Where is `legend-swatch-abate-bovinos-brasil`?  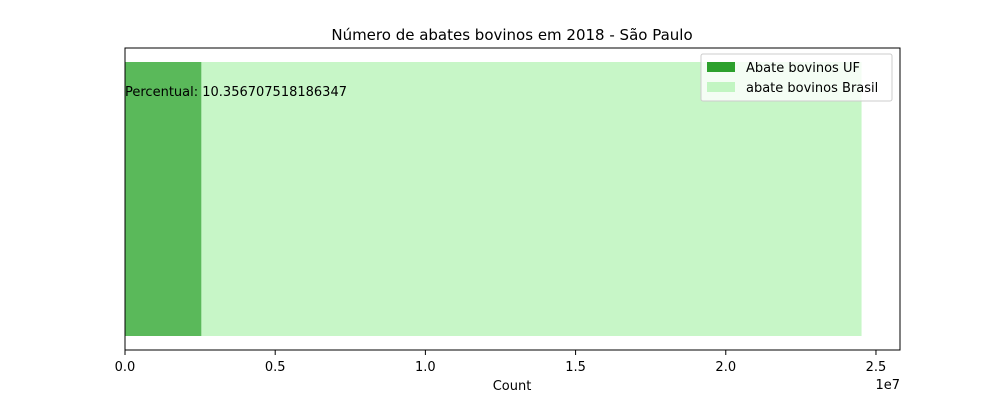
legend-swatch-abate-bovinos-brasil is located at coordinates (721, 87).